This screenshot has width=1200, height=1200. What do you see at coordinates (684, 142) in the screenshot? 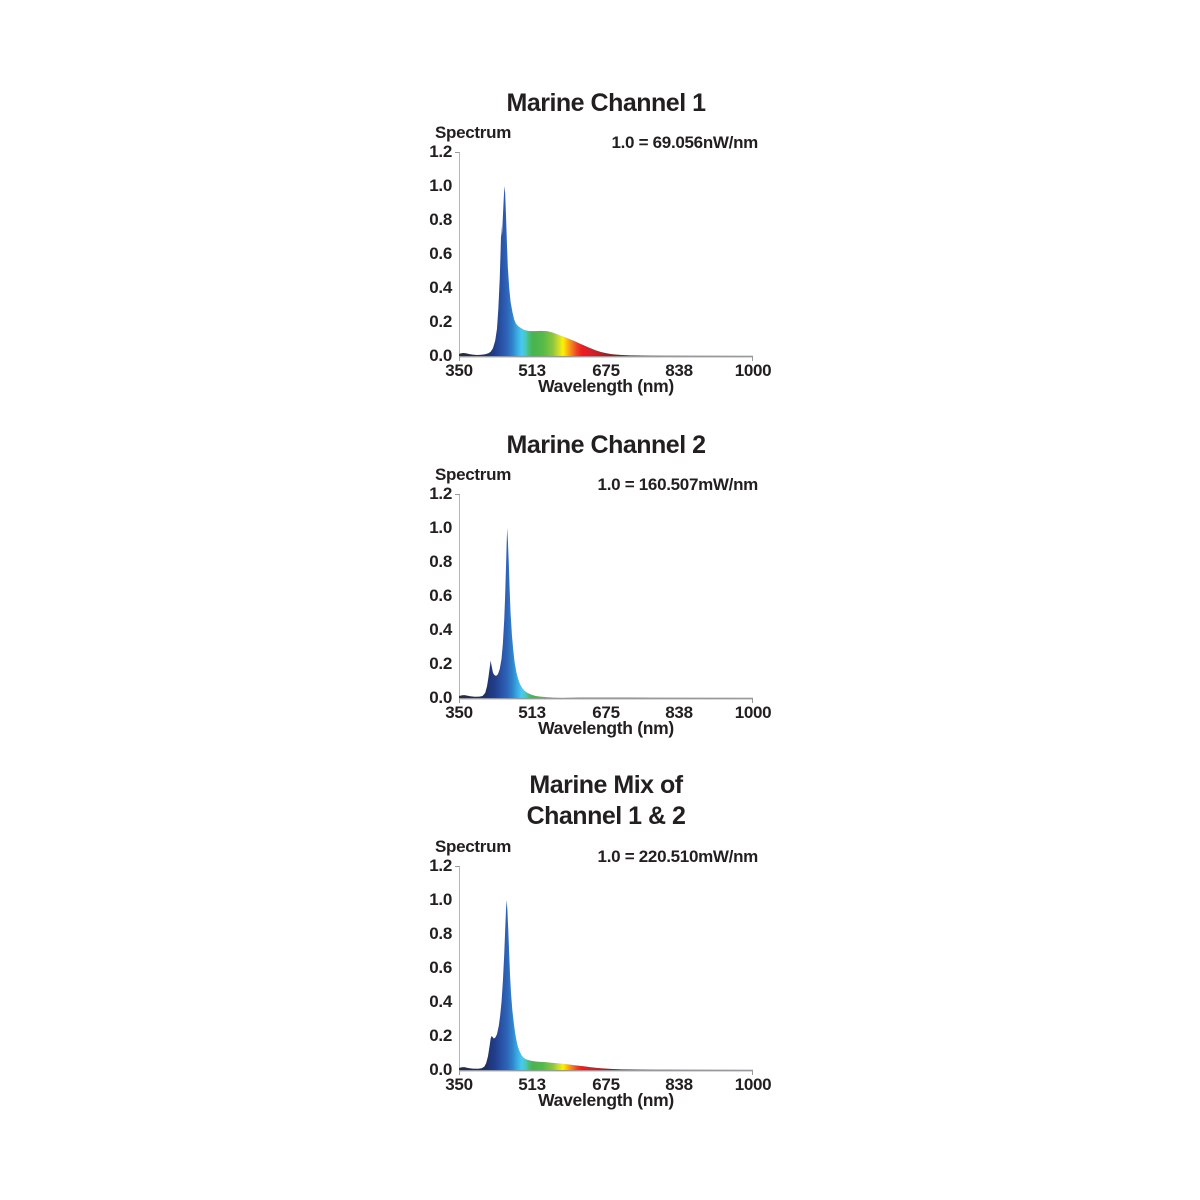
I see `scale-annotation: 1.0 = 69.056nW/nm` at bounding box center [684, 142].